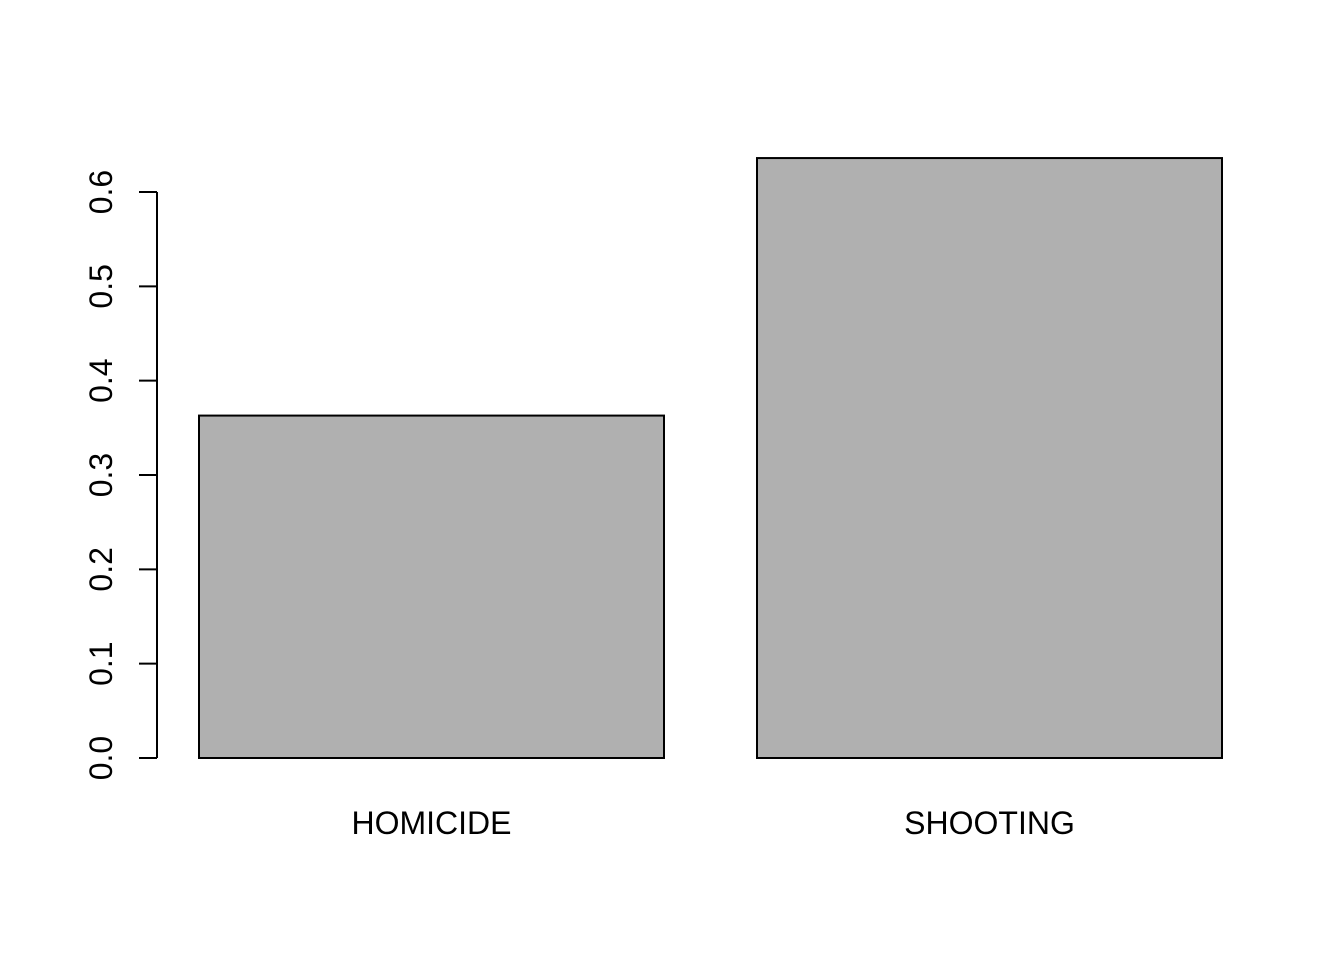  I want to click on y-axis: 0.0 0.1 0.2 0.3 0.4 0.5 0.6, so click(120, 475).